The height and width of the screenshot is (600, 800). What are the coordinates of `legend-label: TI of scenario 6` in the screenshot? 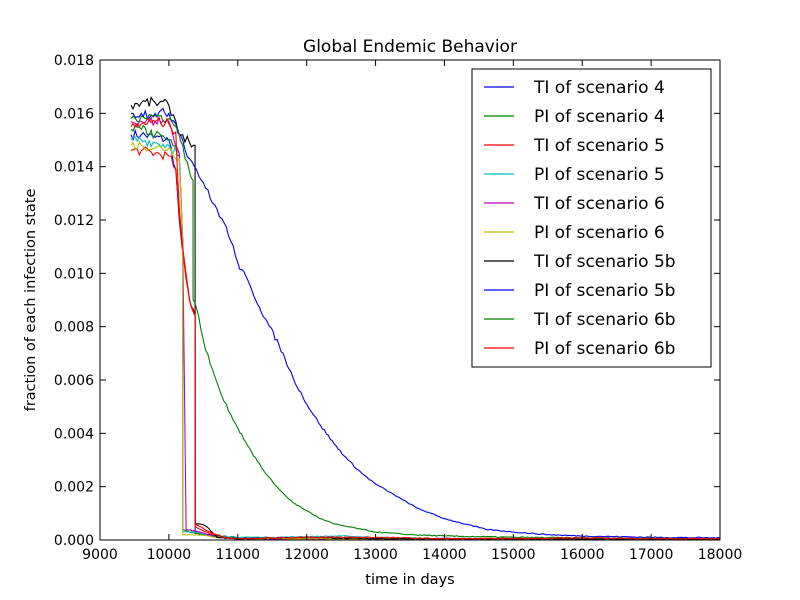 It's located at (599, 204).